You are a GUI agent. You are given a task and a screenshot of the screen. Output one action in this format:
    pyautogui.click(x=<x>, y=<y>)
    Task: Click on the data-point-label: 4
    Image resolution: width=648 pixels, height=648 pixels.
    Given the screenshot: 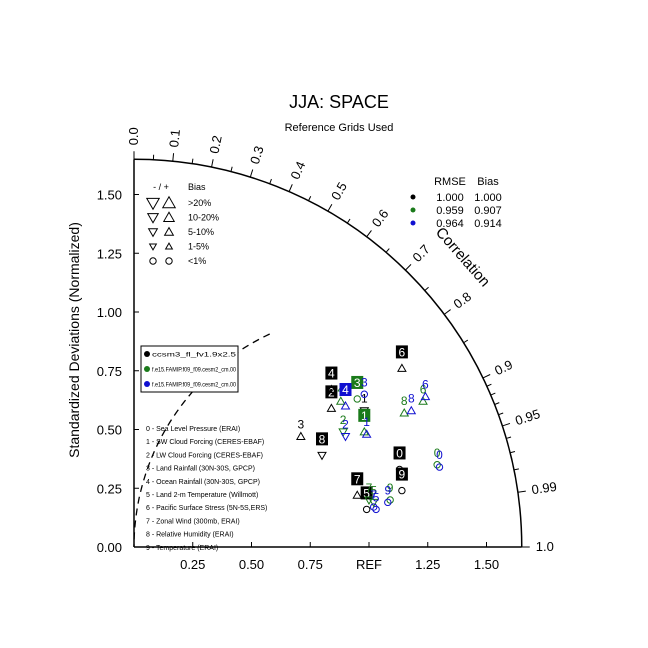 What is the action you would take?
    pyautogui.click(x=345, y=390)
    